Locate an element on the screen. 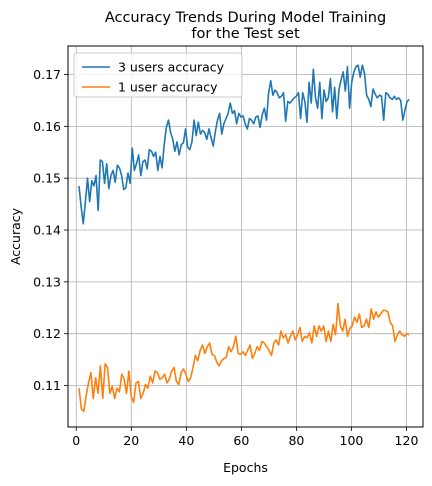 This screenshot has width=432, height=486. chart-title-line-2: for the Test set is located at coordinates (245, 34).